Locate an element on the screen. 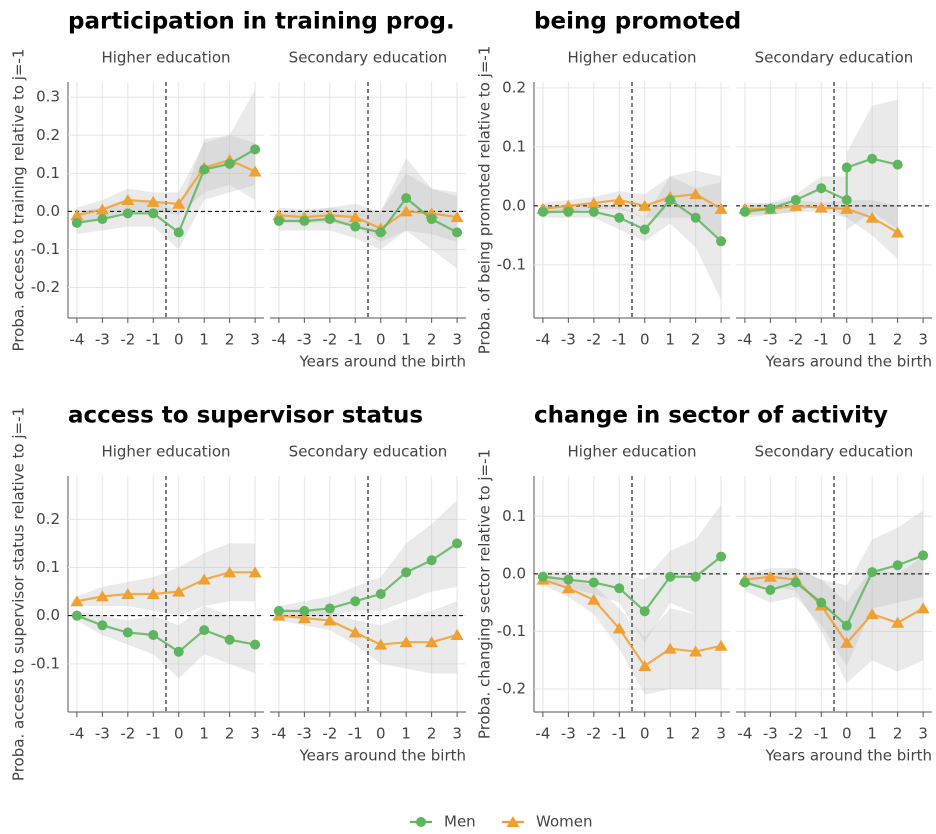 Image resolution: width=936 pixels, height=834 pixels. facet-title: Secondary education is located at coordinates (834, 58).